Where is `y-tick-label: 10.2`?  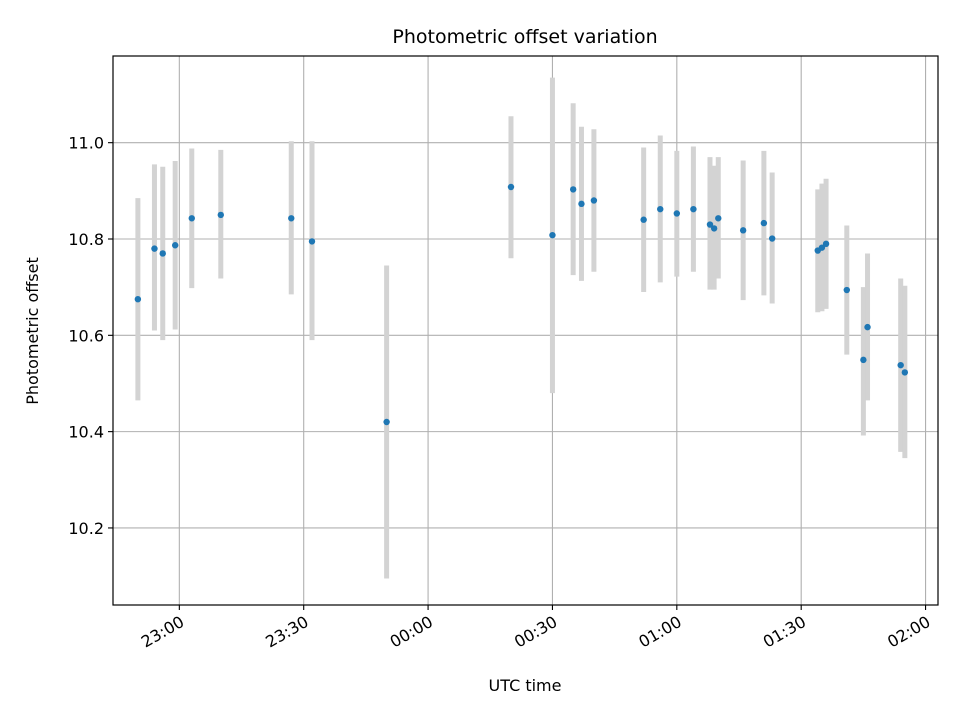
y-tick-label: 10.2 is located at coordinates (86, 528).